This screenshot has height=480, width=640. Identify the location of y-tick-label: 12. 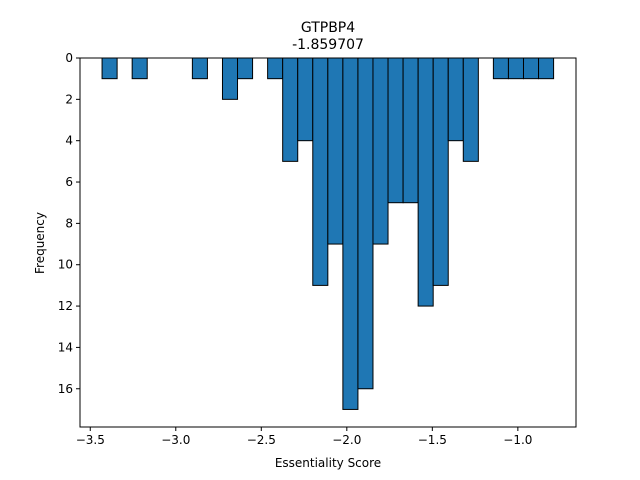
(65, 306).